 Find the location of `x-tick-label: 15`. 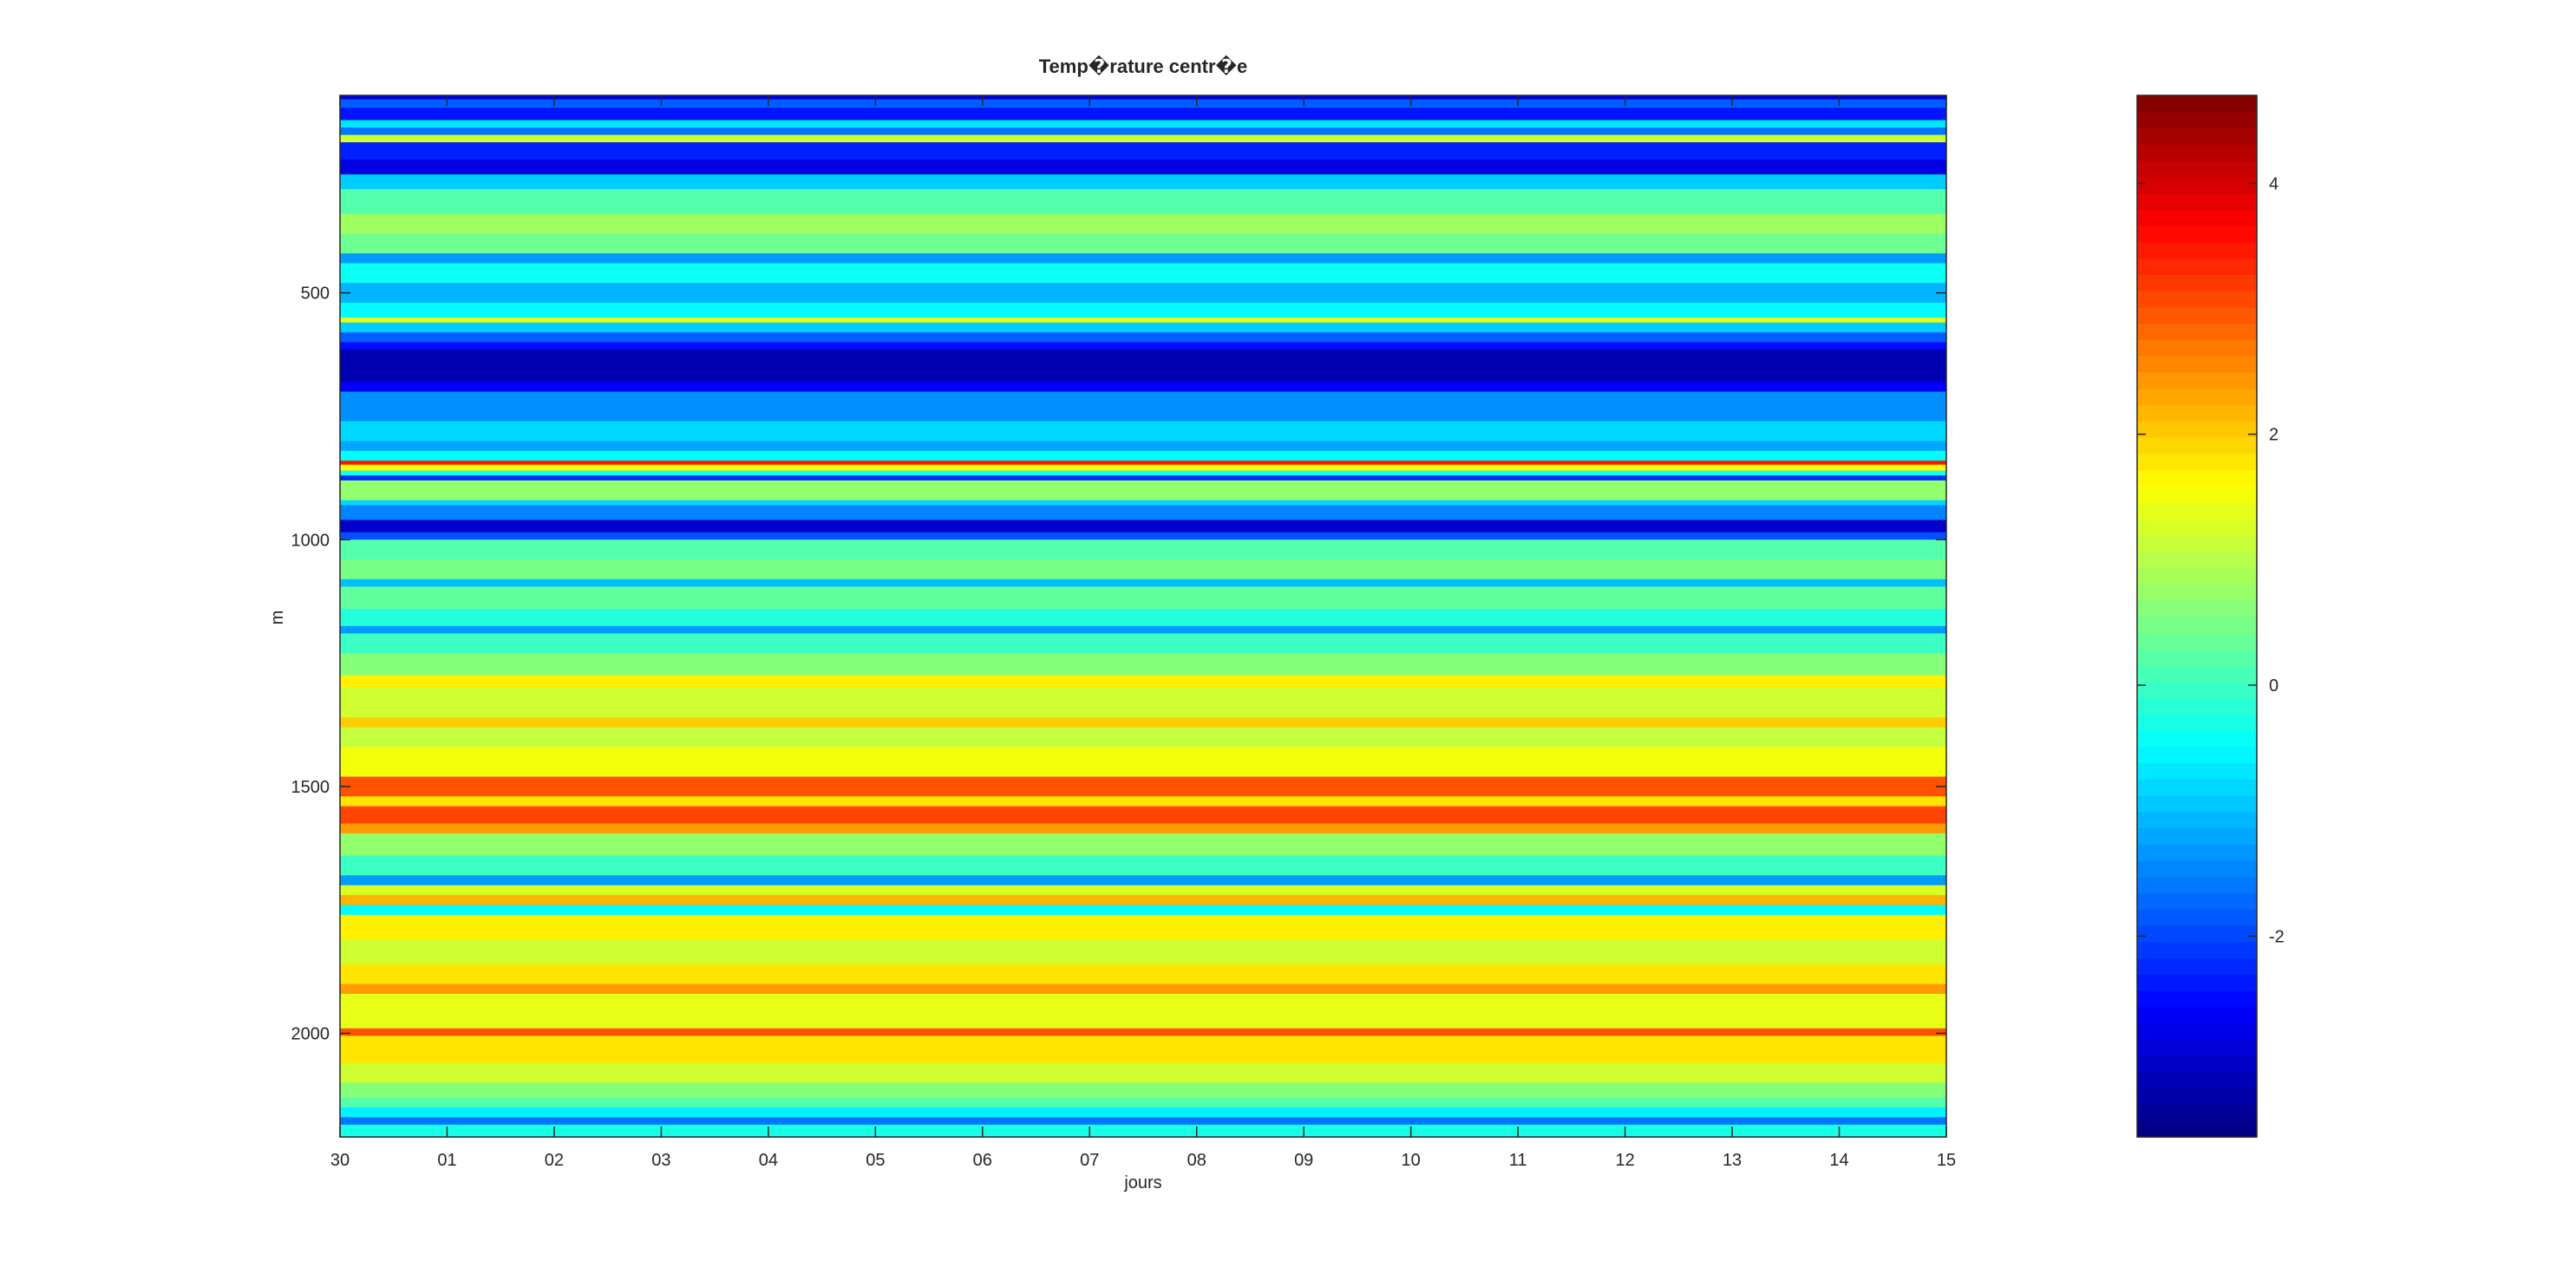

x-tick-label: 15 is located at coordinates (1946, 1160).